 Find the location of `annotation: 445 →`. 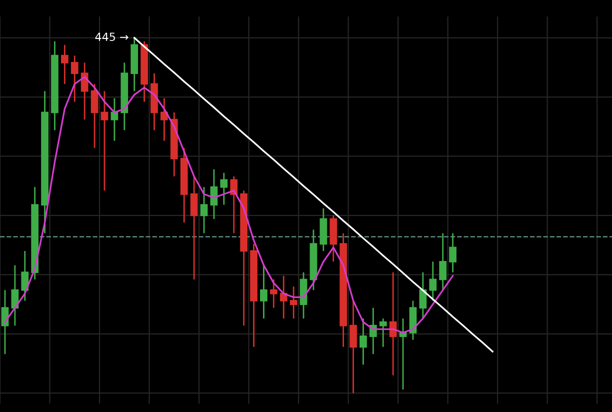

annotation: 445 → is located at coordinates (111, 37).